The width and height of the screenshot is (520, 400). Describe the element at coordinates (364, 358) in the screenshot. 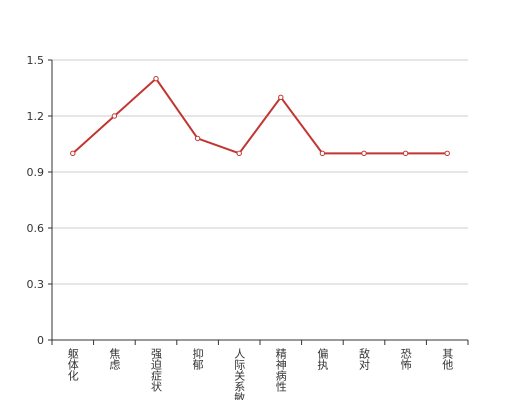

I see `x-tick-label: 敌对` at that location.